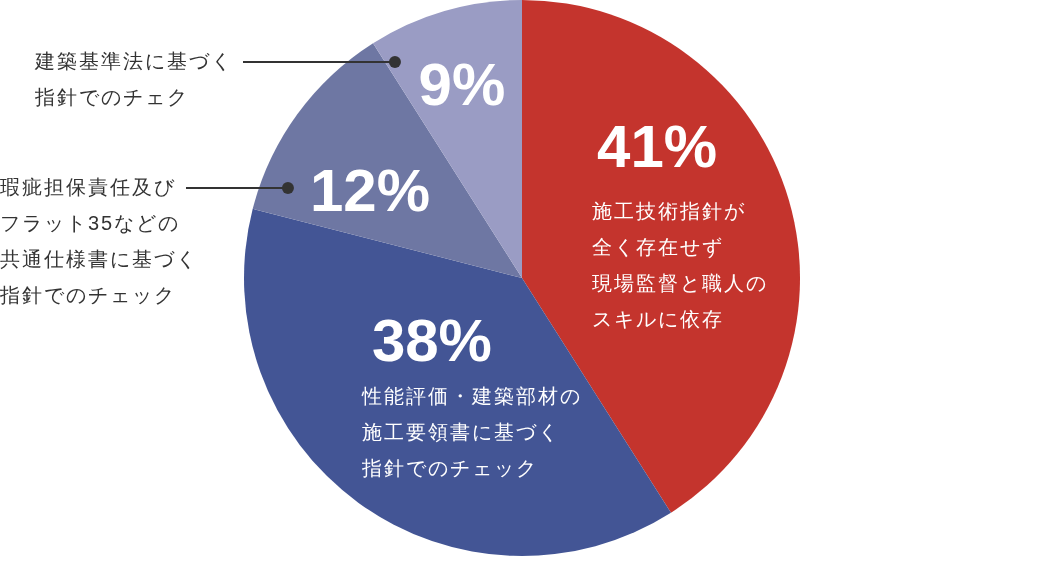  What do you see at coordinates (657, 146) in the screenshot?
I see `data-label: 41%` at bounding box center [657, 146].